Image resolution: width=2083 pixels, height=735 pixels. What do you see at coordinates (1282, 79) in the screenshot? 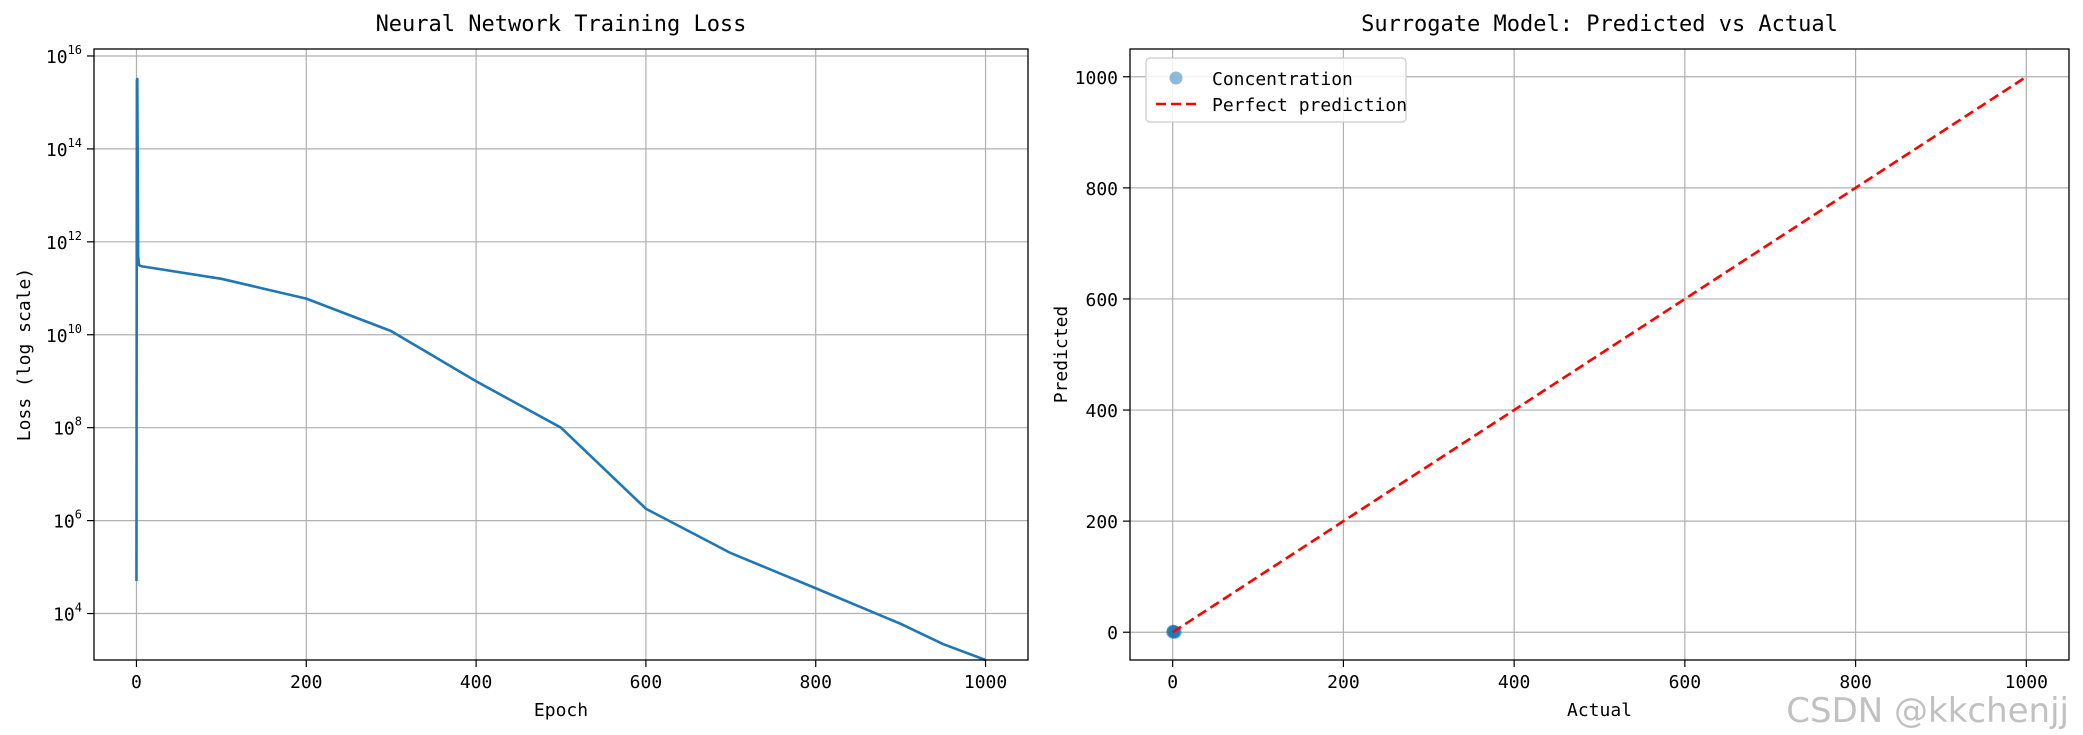
I see `legend-label-concentration: Concentration` at bounding box center [1282, 79].